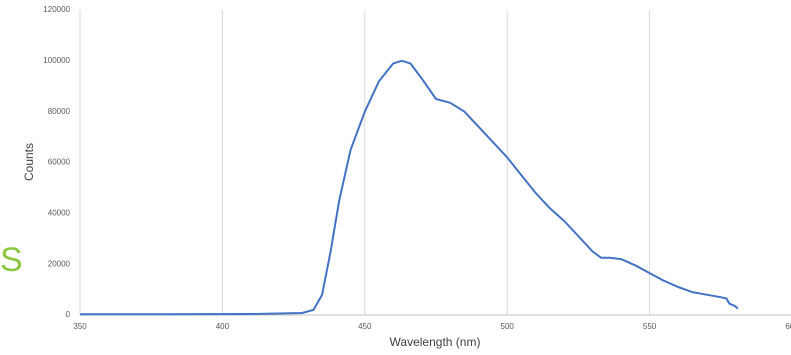 This screenshot has height=355, width=791. Describe the element at coordinates (59, 162) in the screenshot. I see `y-tick-label: 60000` at that location.